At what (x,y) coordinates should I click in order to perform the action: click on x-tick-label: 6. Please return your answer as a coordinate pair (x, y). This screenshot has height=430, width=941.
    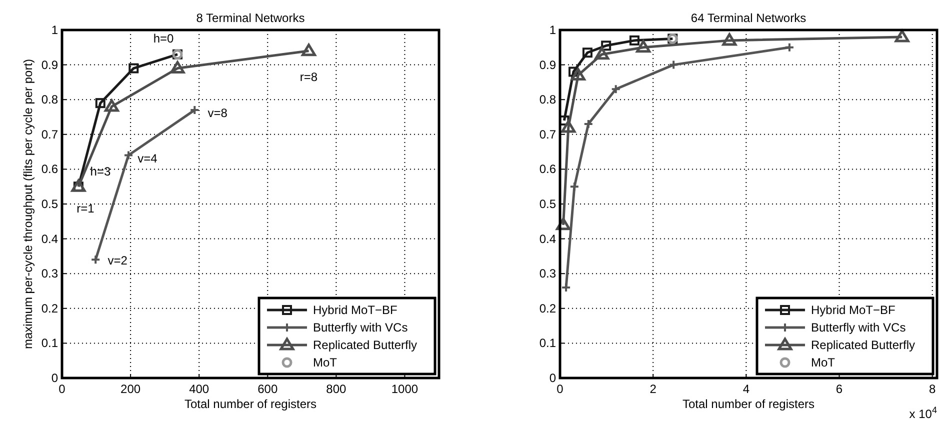
    Looking at the image, I should click on (839, 389).